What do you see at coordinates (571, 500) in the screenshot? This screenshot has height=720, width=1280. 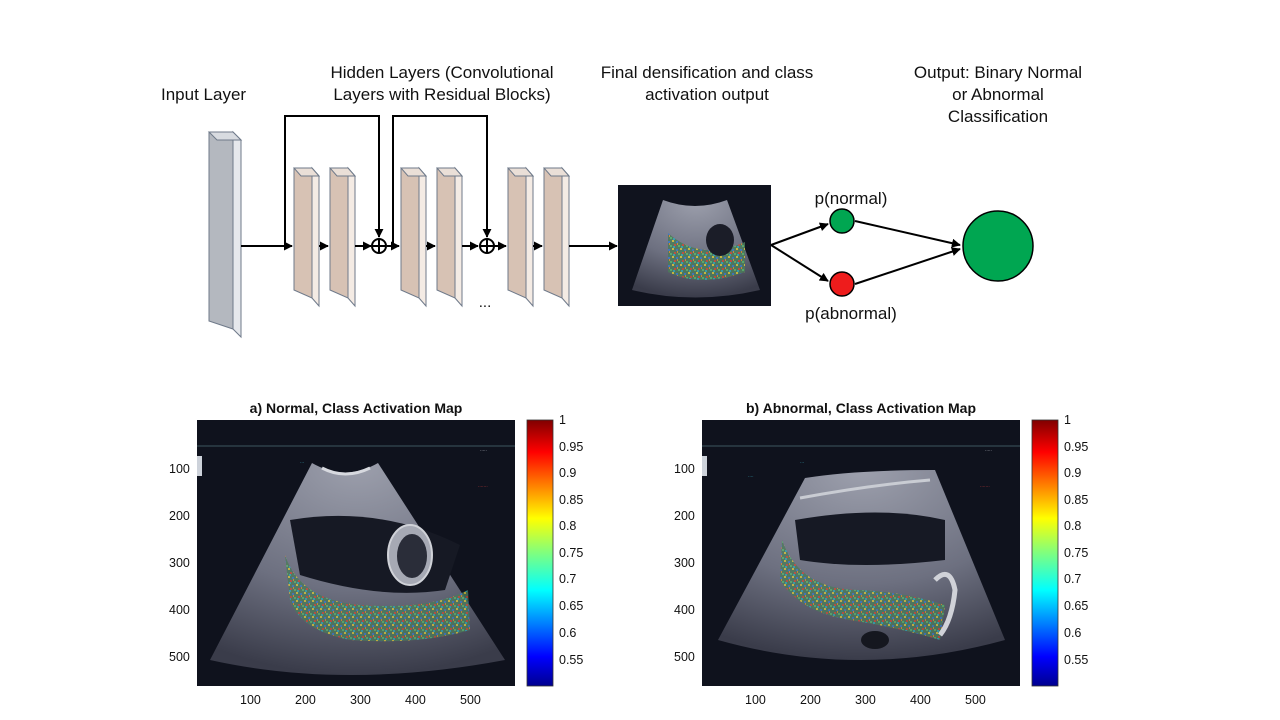 I see `panel-a-colorbar-tick: 0.85` at bounding box center [571, 500].